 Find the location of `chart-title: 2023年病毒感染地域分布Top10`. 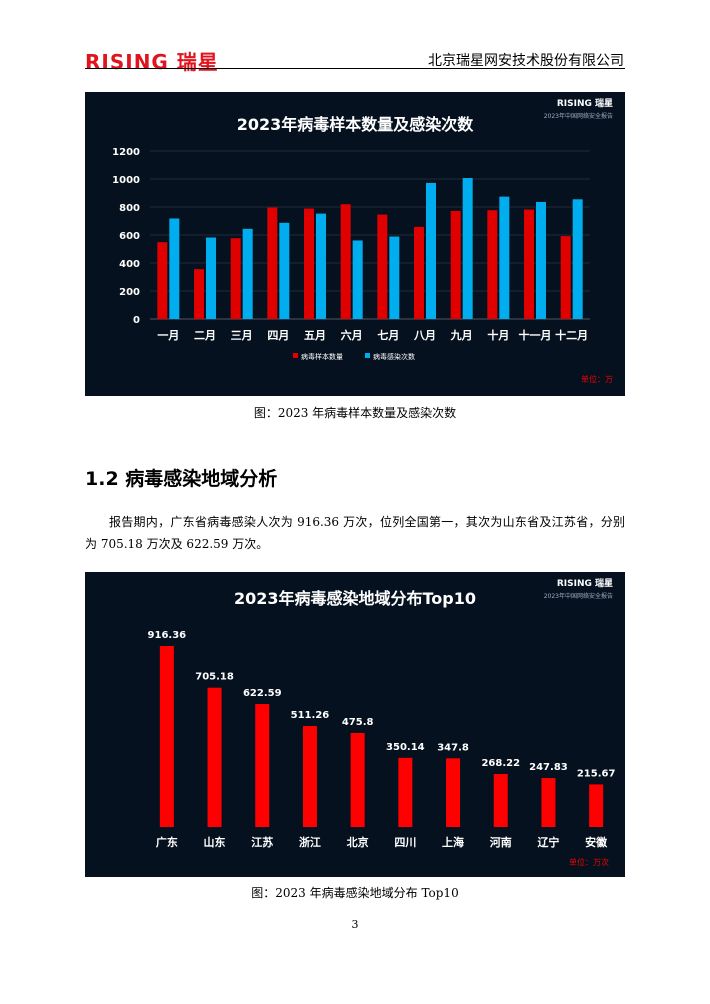

chart-title: 2023年病毒感染地域分布Top10 is located at coordinates (355, 598).